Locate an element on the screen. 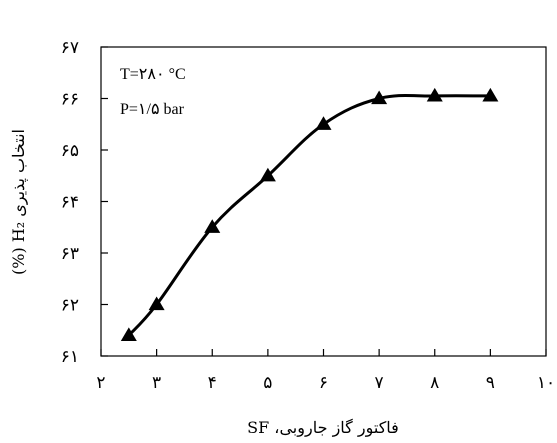 The height and width of the screenshot is (443, 557). y-tick-label: ۶۶ is located at coordinates (70, 100).